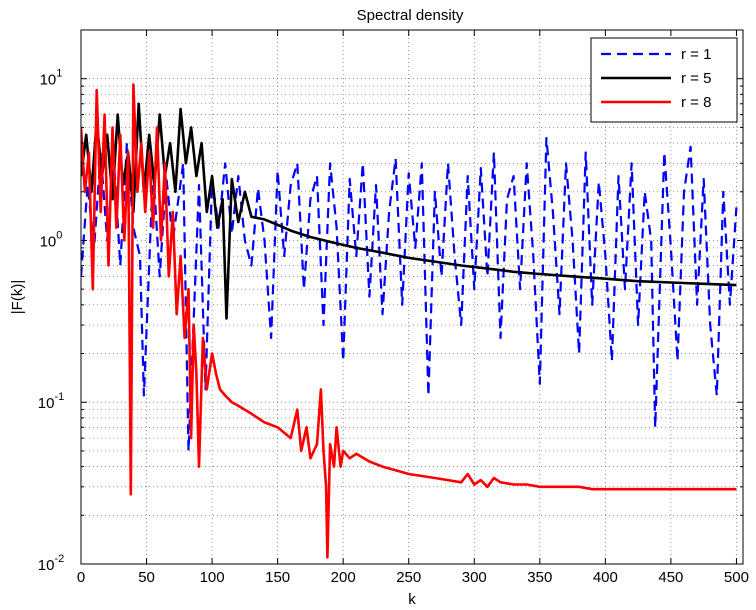  I want to click on x-tick-label: 400, so click(605, 577).